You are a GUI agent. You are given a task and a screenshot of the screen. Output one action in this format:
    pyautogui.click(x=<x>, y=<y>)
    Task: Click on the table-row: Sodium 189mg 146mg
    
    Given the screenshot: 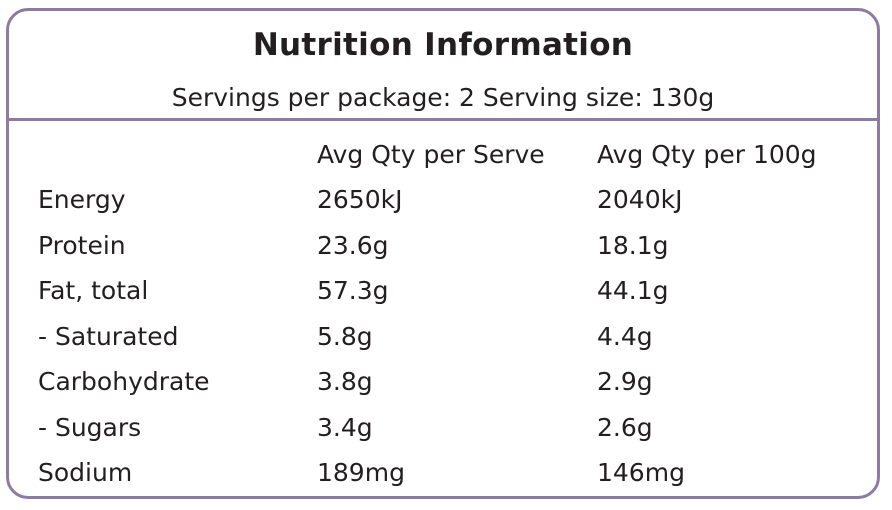 What is the action you would take?
    pyautogui.click(x=443, y=475)
    